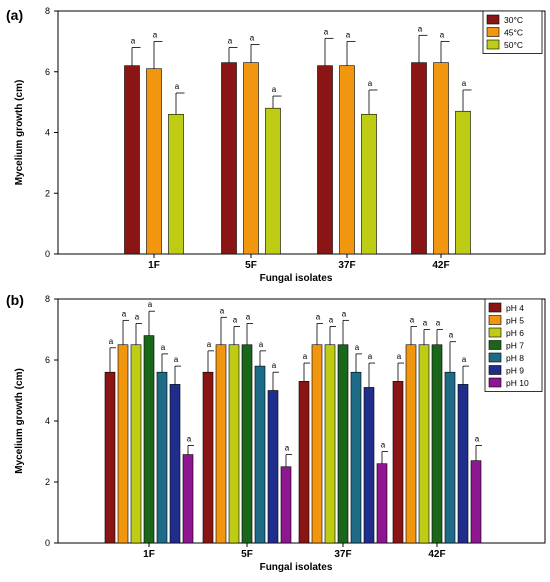  Describe the element at coordinates (515, 321) in the screenshot. I see `legend-label: pH 5` at that location.